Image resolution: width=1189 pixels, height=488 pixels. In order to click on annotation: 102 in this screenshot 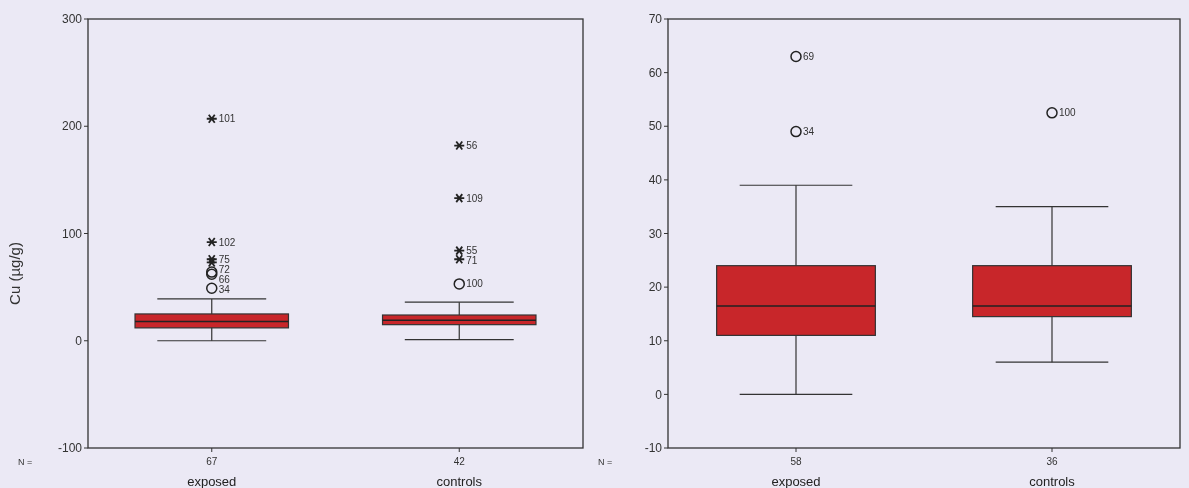, I will do `click(227, 242)`.